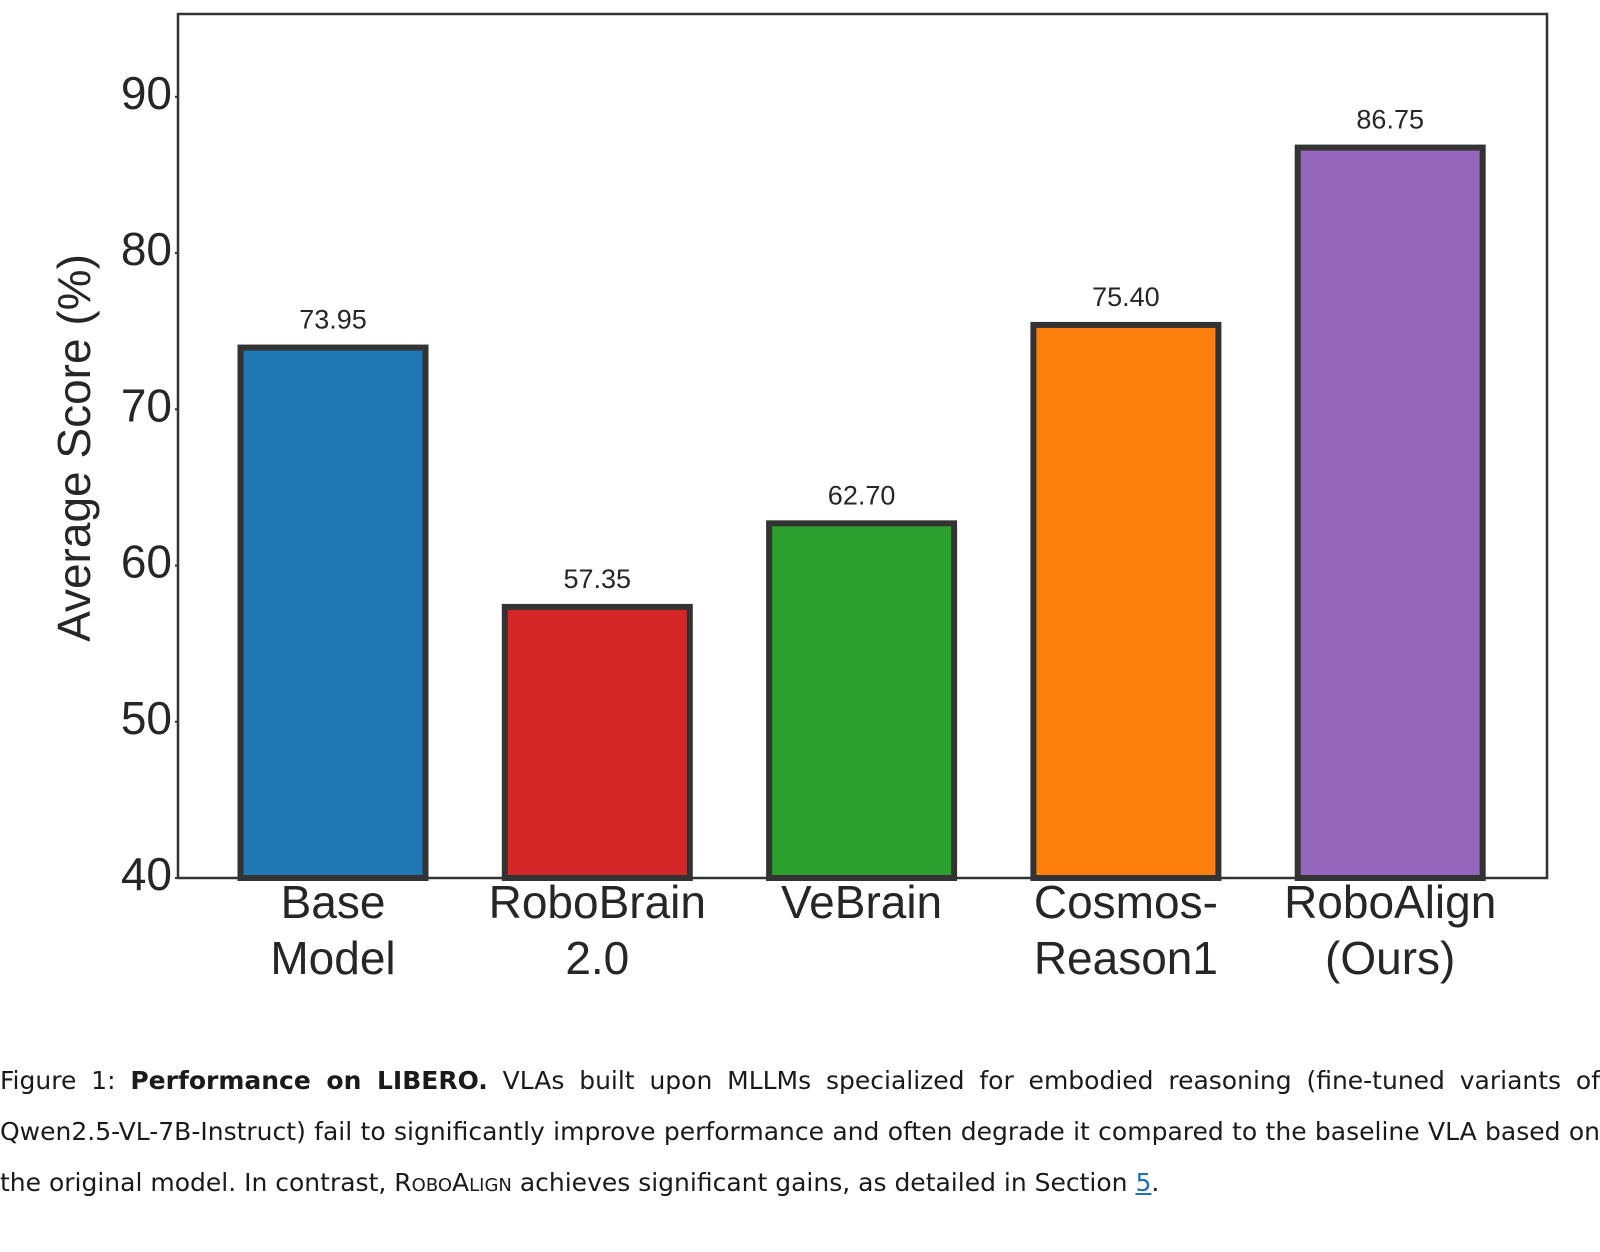  Describe the element at coordinates (146, 93) in the screenshot. I see `y-tick-label: 90` at that location.